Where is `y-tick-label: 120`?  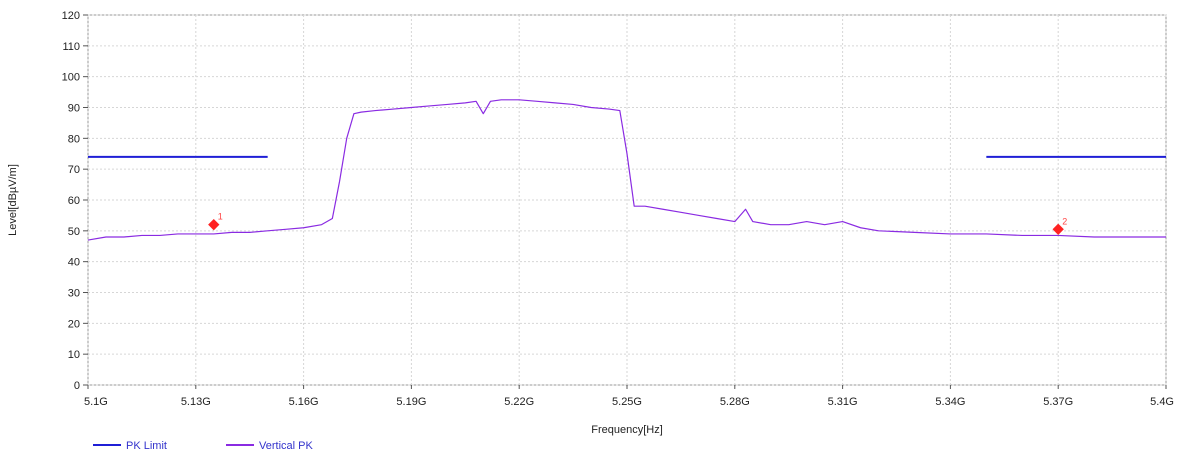
y-tick-label: 120 is located at coordinates (71, 16).